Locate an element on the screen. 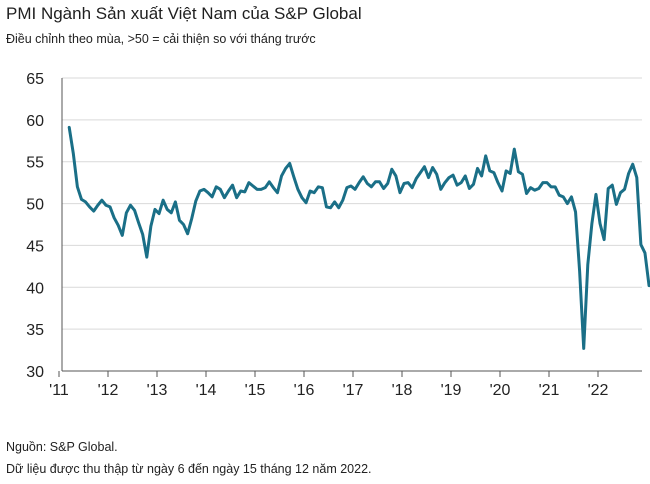 The width and height of the screenshot is (650, 484). y-tick-label: 50 is located at coordinates (35, 205).